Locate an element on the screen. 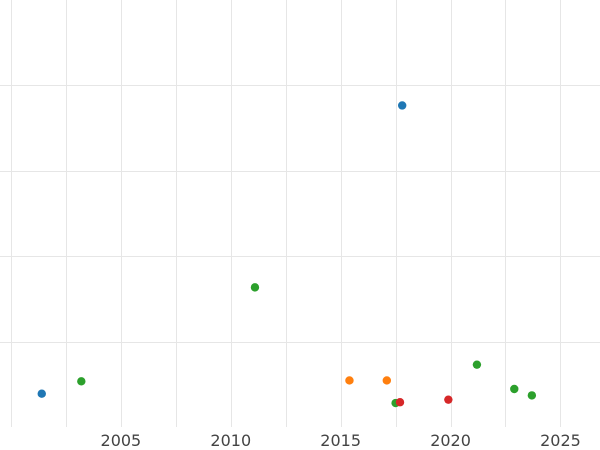  x-tick-label: 2015 is located at coordinates (340, 440).